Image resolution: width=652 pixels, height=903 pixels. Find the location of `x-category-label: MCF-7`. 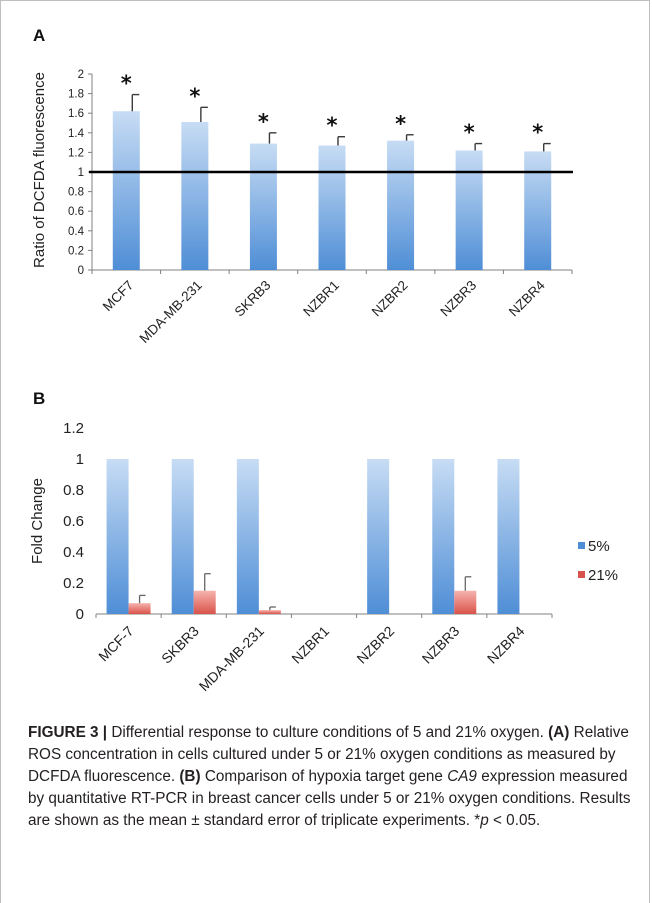

x-category-label: MCF-7 is located at coordinates (116, 644).